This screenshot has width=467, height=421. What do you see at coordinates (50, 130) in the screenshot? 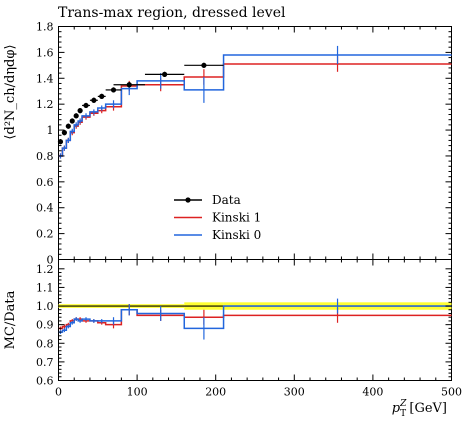
I see `main-y-tick-label: 1` at bounding box center [50, 130].